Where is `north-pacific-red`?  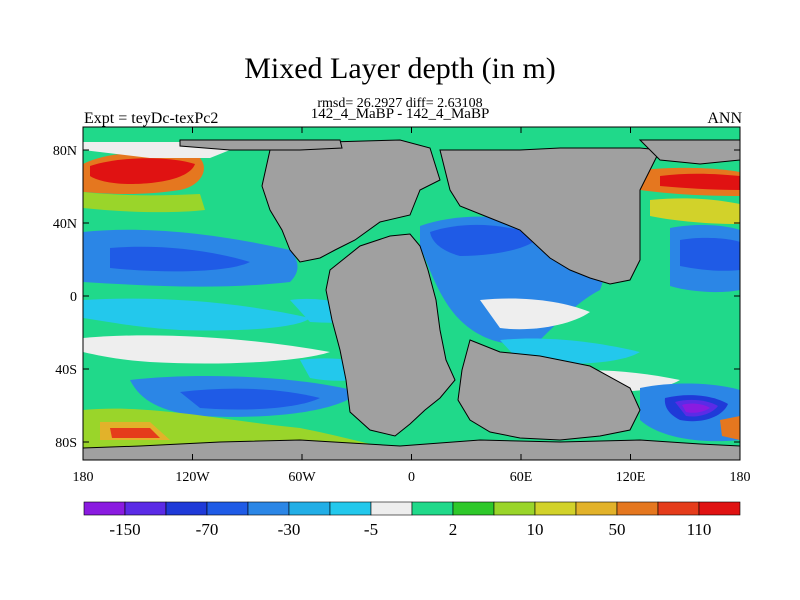 north-pacific-red is located at coordinates (142, 171).